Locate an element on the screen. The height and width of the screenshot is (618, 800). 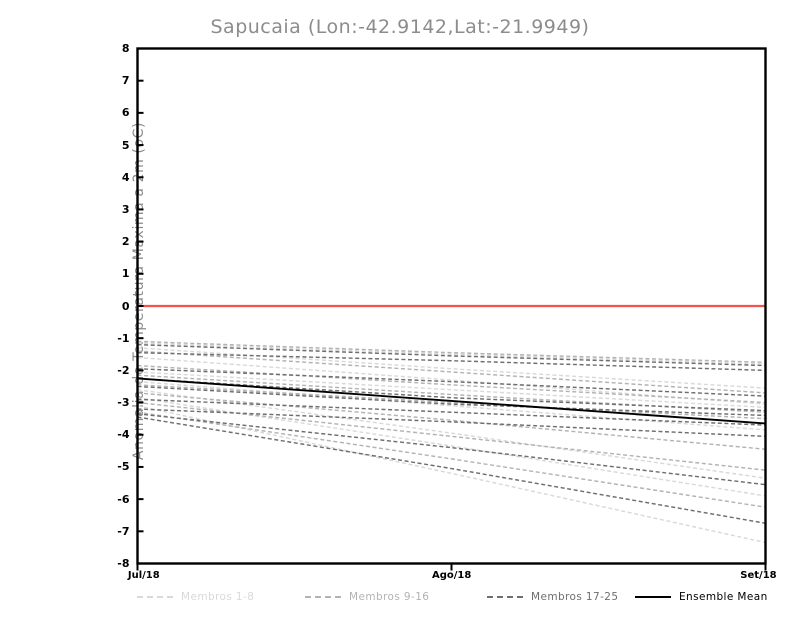
x-tick-label: Jul/18 is located at coordinates (143, 575).